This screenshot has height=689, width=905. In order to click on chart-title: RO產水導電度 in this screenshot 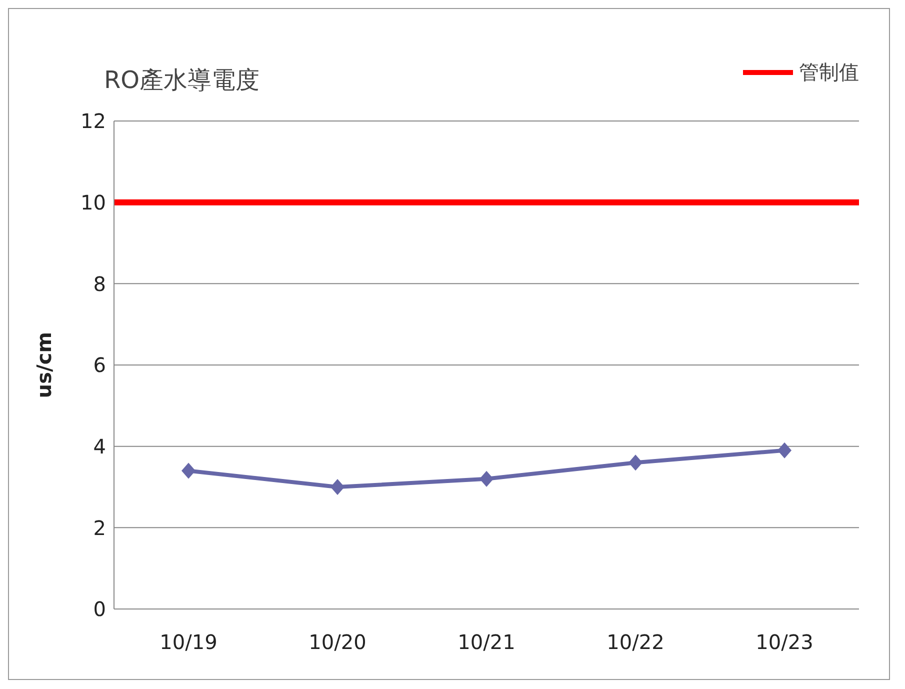, I will do `click(182, 80)`.